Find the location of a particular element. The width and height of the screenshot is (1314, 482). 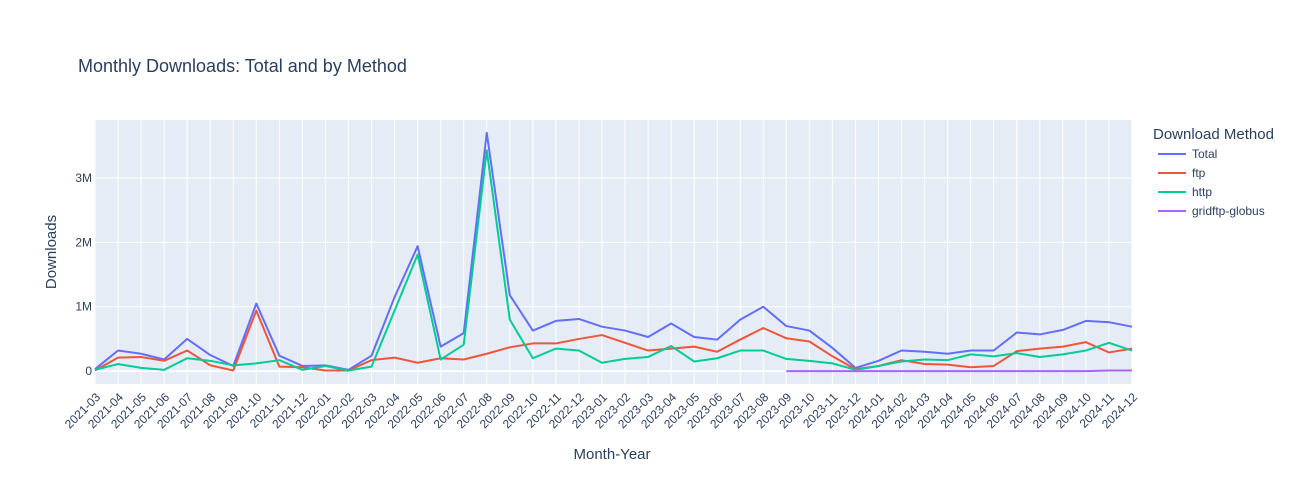

series-line-gridftp-globus is located at coordinates (959, 371).